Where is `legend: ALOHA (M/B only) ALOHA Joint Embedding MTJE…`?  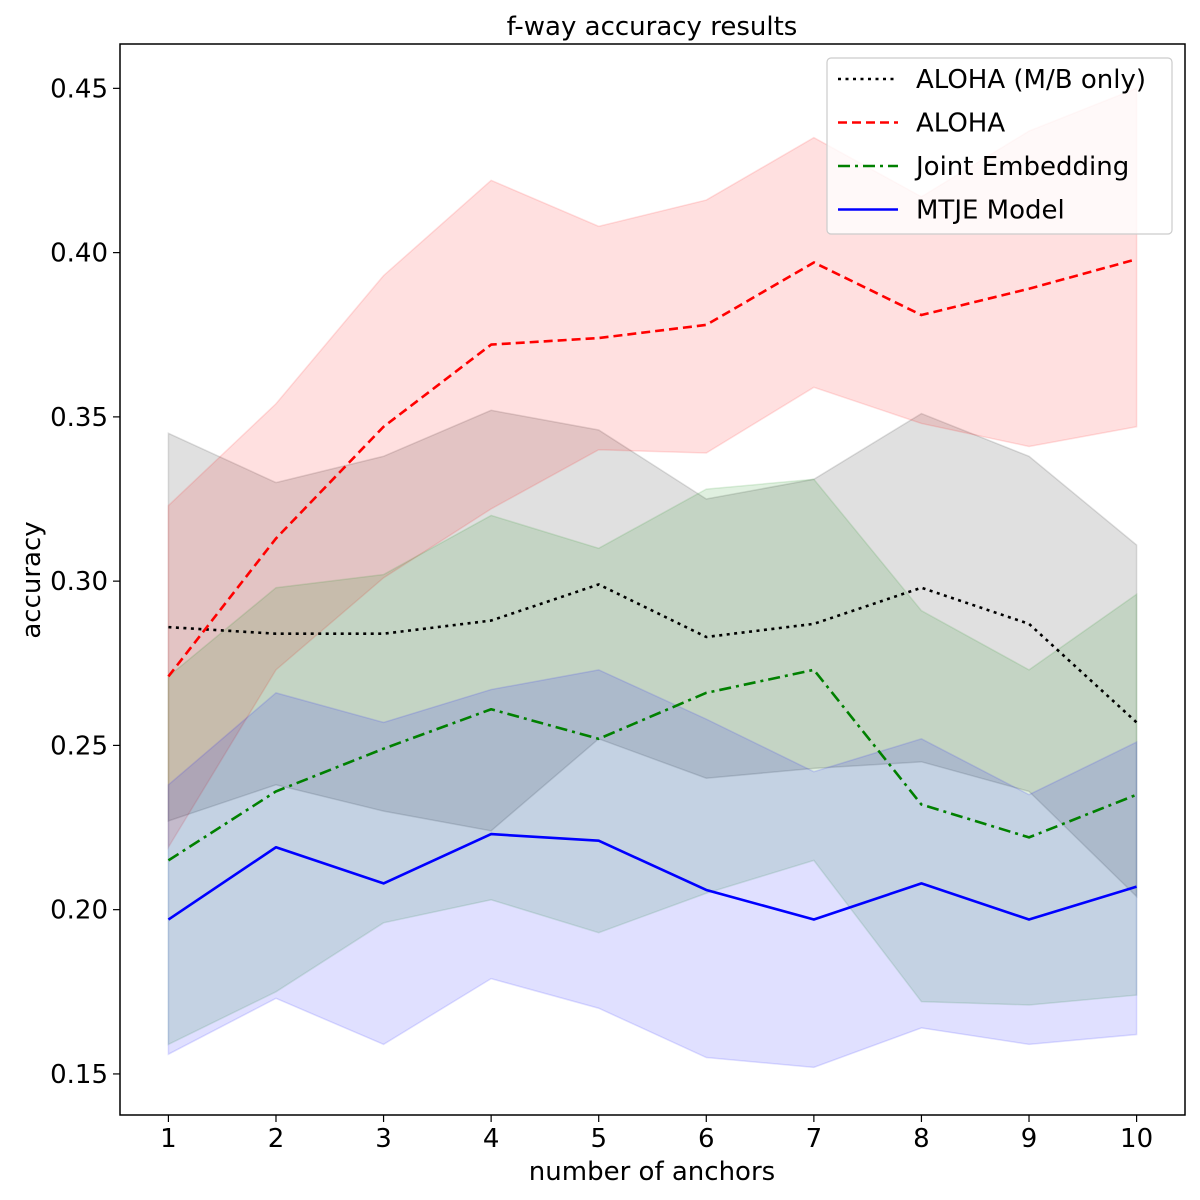 legend: ALOHA (M/B only) ALOHA Joint Embedding MTJE… is located at coordinates (999, 146).